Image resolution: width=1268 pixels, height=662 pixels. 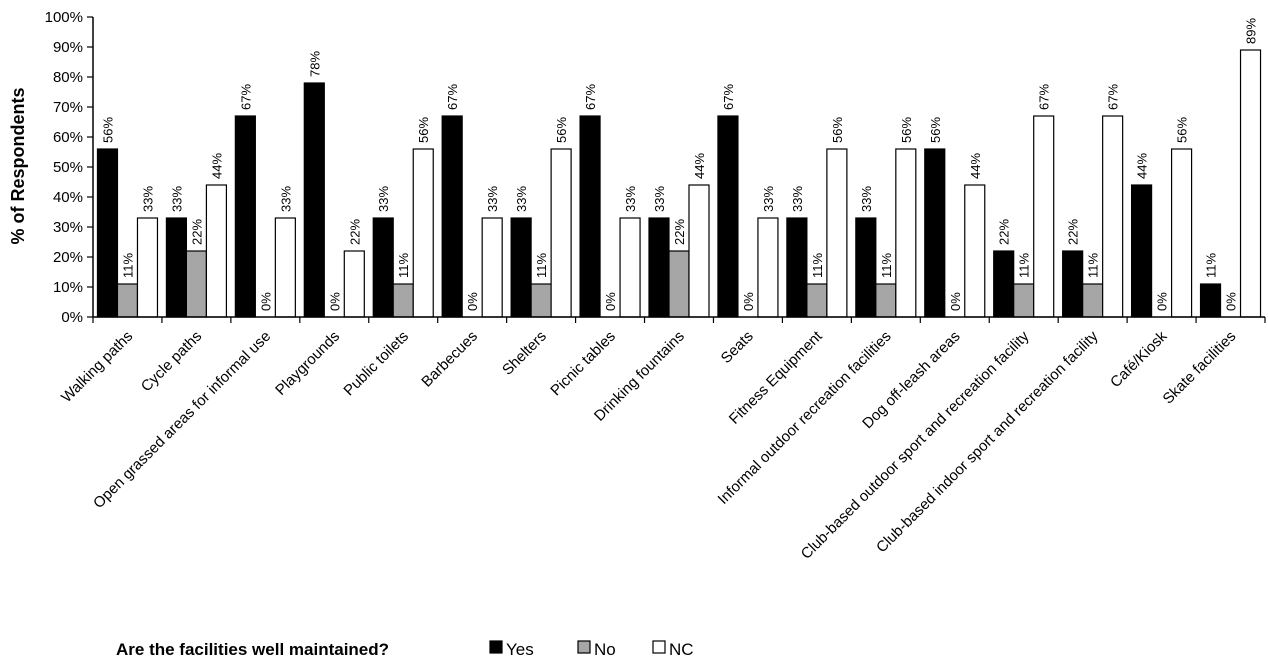 I want to click on x-category-label: Shelters, so click(x=524, y=353).